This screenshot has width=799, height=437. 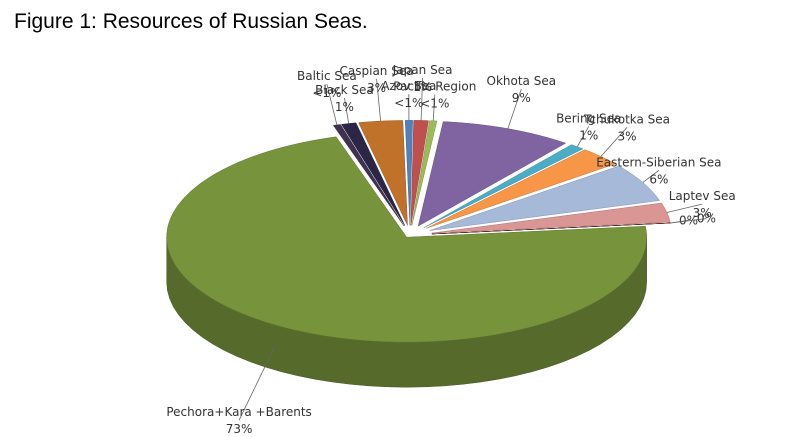 What do you see at coordinates (239, 429) in the screenshot?
I see `value-label: 73%` at bounding box center [239, 429].